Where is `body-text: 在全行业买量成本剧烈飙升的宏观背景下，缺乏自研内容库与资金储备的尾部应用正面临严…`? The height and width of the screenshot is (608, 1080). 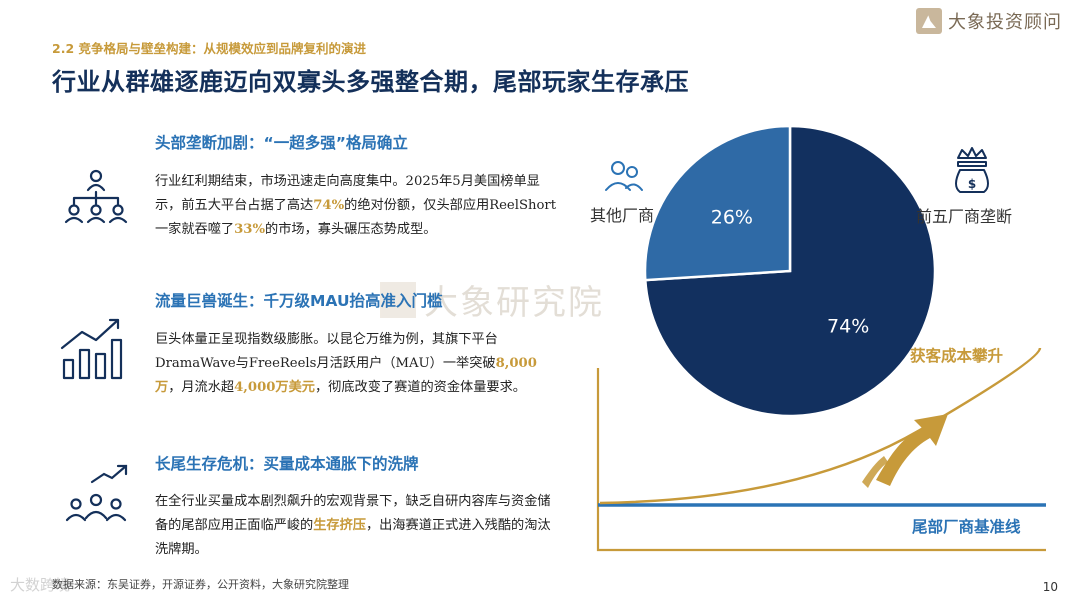 body-text: 在全行业买量成本剧烈飙升的宏观背景下，缺乏自研内容库与资金储备的尾部应用正面临严… is located at coordinates (353, 513).